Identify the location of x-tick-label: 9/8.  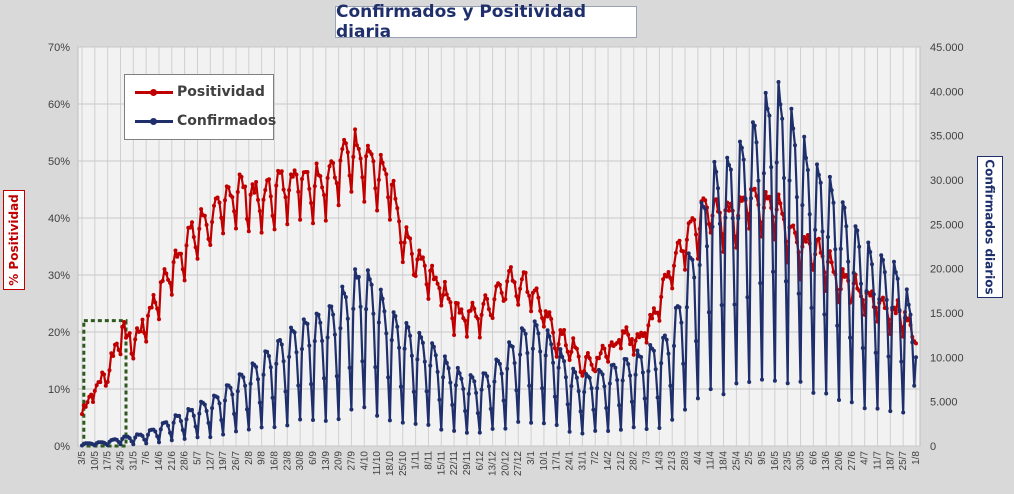
(262, 458).